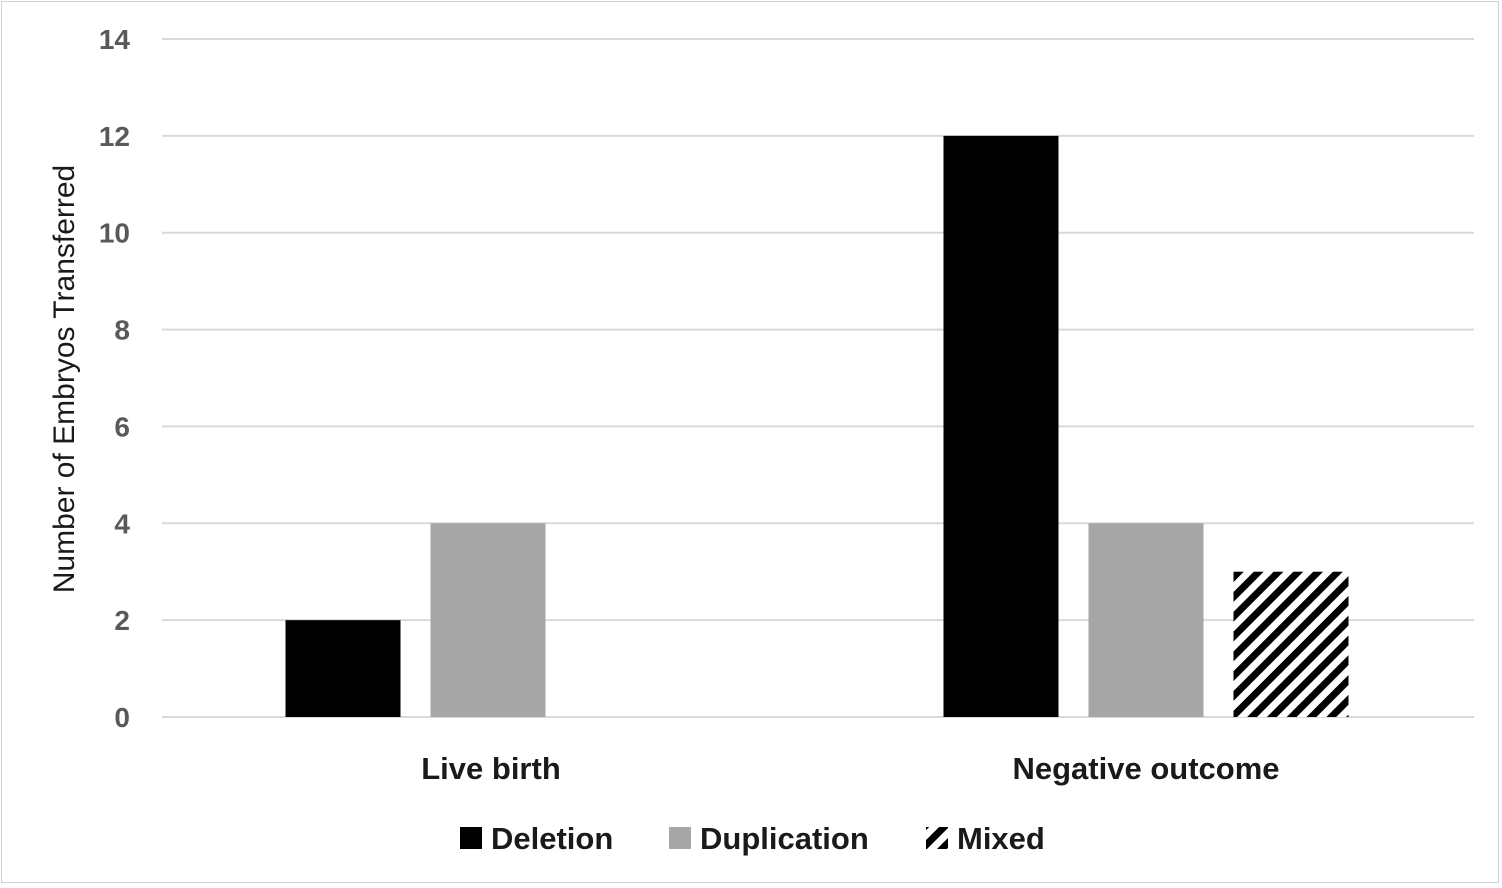 Image resolution: width=1502 pixels, height=888 pixels. Describe the element at coordinates (491, 768) in the screenshot. I see `x-category-label: Live birth` at that location.